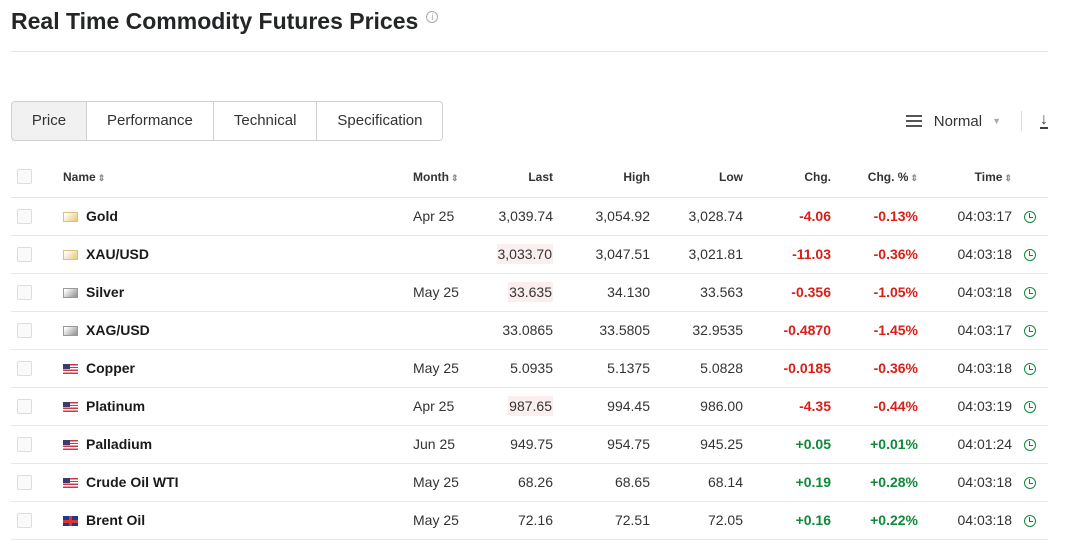 The width and height of the screenshot is (1072, 540). What do you see at coordinates (601, 292) in the screenshot?
I see `high-cell: 34.130` at bounding box center [601, 292].